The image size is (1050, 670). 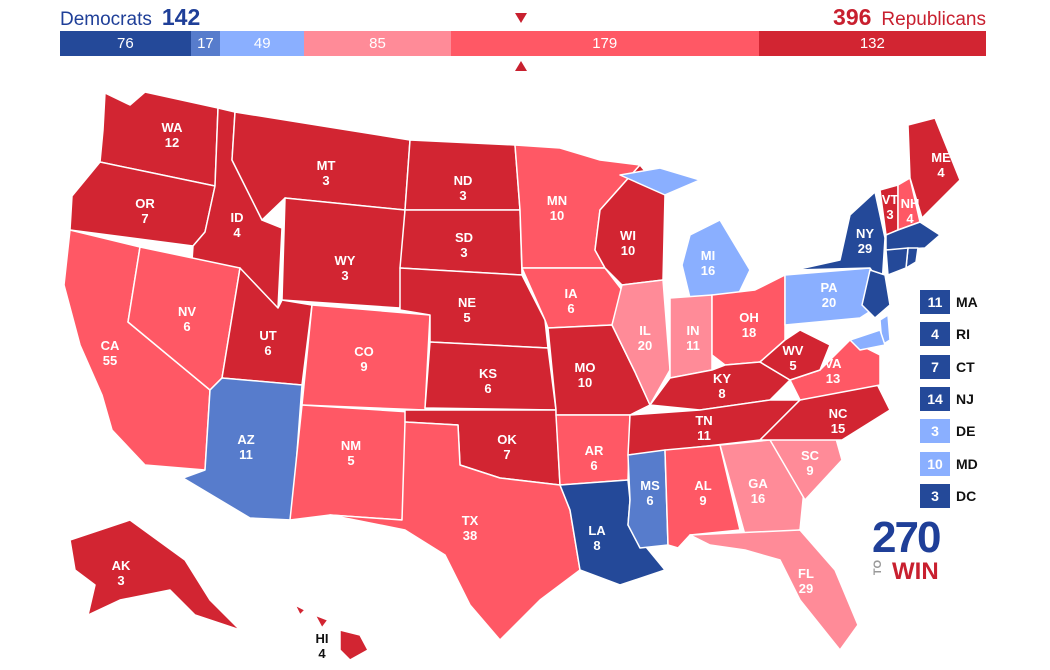 I want to click on small-state-ev: 7, so click(x=935, y=366).